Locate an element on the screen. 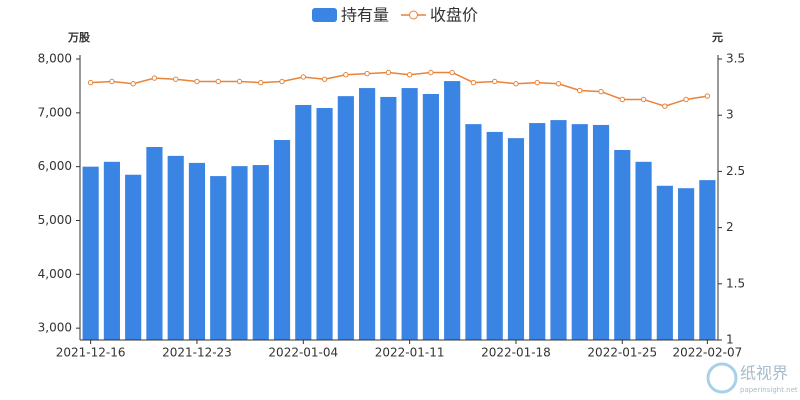  legend-label: 收盘价 is located at coordinates (454, 15).